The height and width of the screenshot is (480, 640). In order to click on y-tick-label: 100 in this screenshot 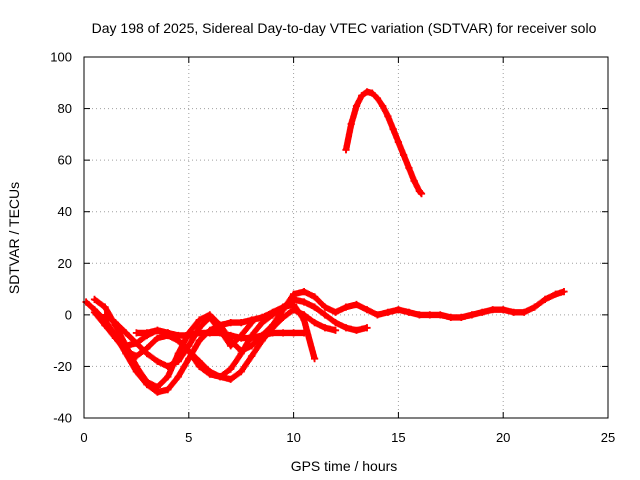, I will do `click(61, 57)`.